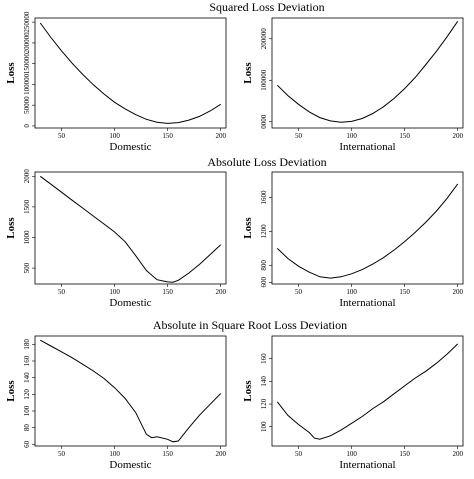 This screenshot has height=479, width=474. What do you see at coordinates (264, 121) in the screenshot?
I see `y-tick-label: 0000` at bounding box center [264, 121].